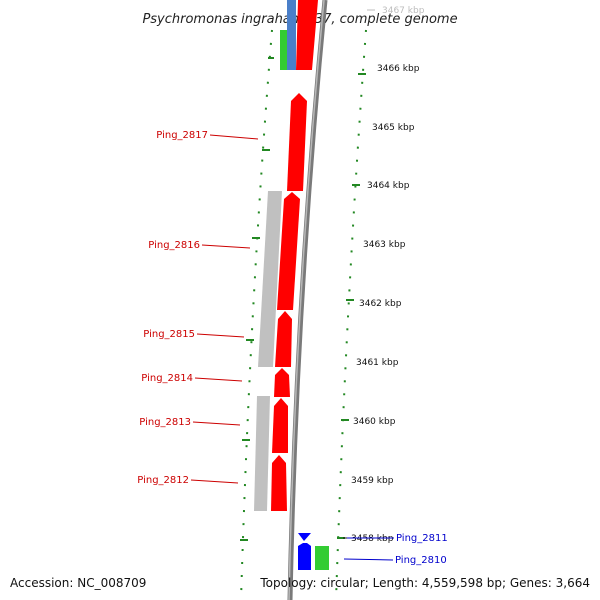 This screenshot has width=600, height=600. I want to click on gene-label-ping-2816: Ping_2816, so click(174, 245).